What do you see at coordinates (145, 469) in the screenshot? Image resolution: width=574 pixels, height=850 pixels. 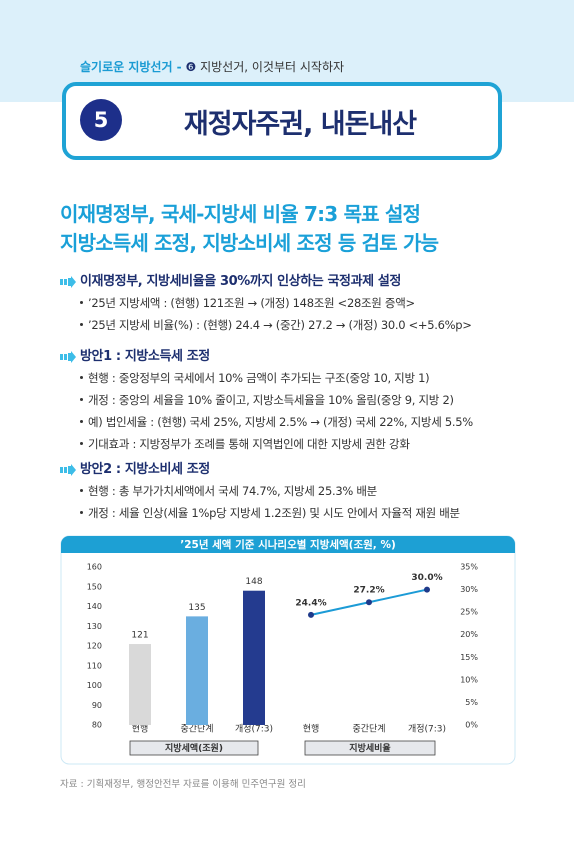 I see `section-heading: 방안2 : 지방소비세 조정` at bounding box center [145, 469].